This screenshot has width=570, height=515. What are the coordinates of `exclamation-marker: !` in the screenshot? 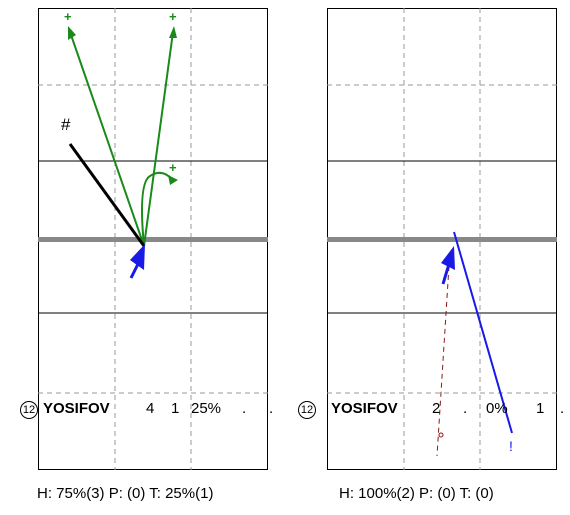 It's located at (511, 446).